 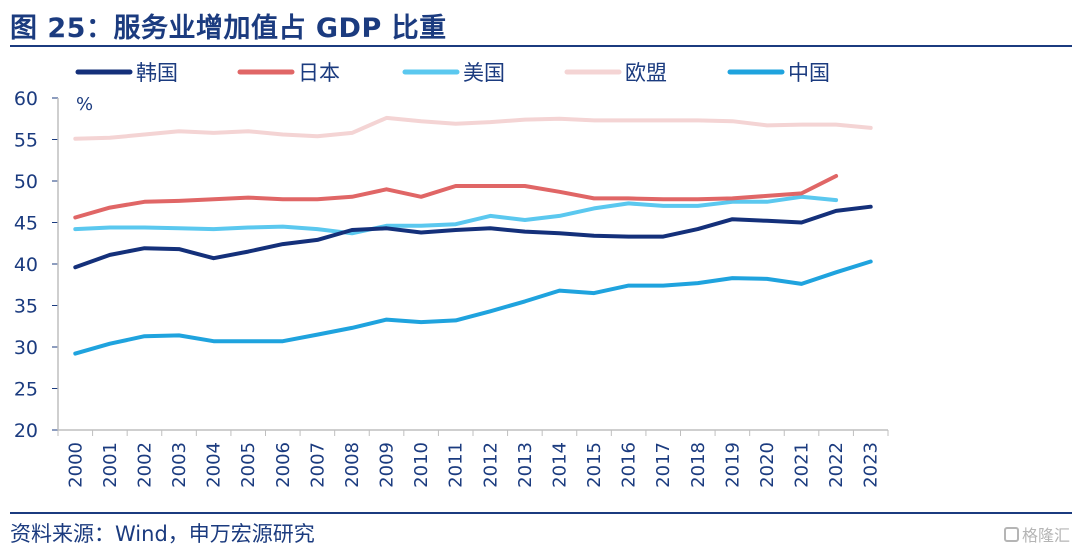 I want to click on x-tick-label: 2005, so click(x=248, y=465).